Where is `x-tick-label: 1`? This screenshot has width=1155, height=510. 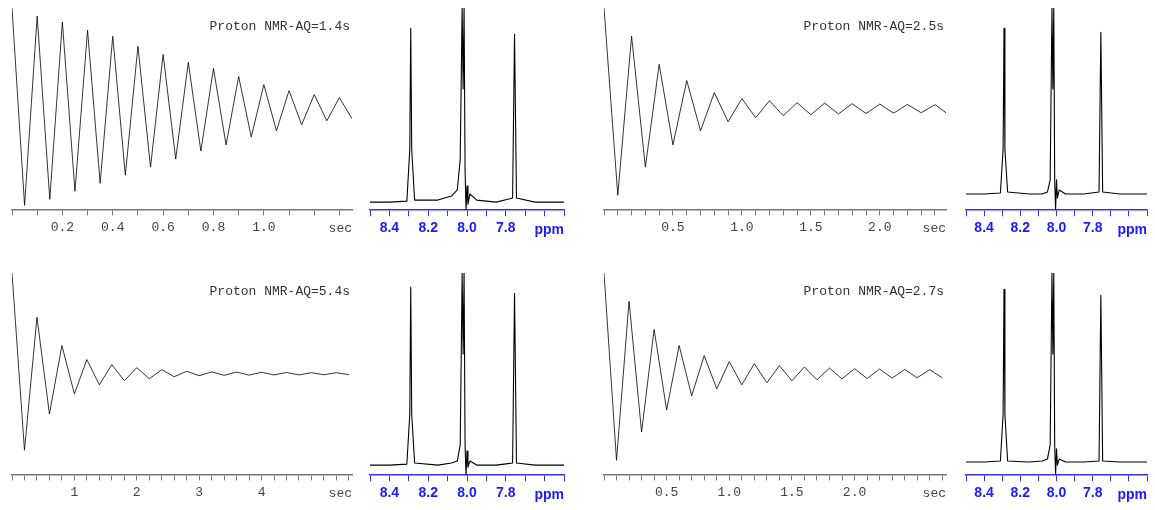
x-tick-label: 1 is located at coordinates (74, 492).